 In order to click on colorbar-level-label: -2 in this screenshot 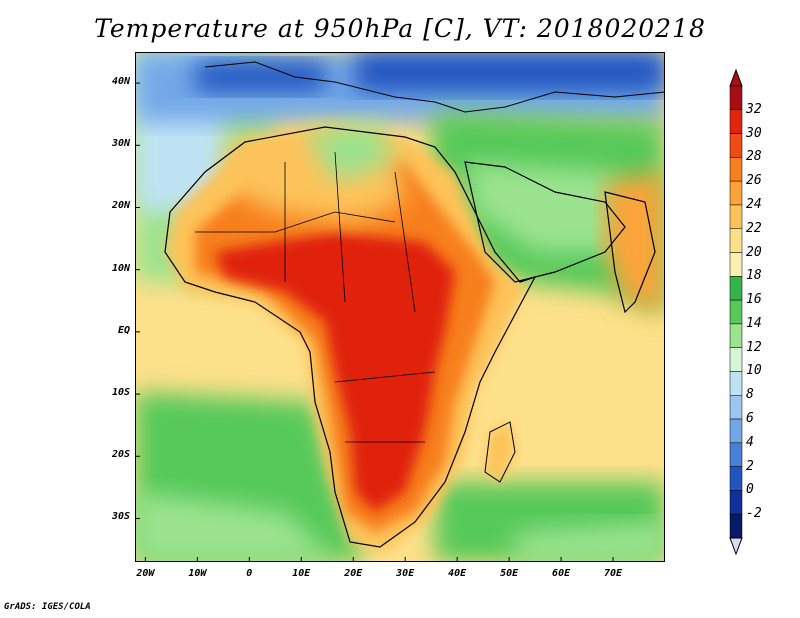, I will do `click(754, 514)`.